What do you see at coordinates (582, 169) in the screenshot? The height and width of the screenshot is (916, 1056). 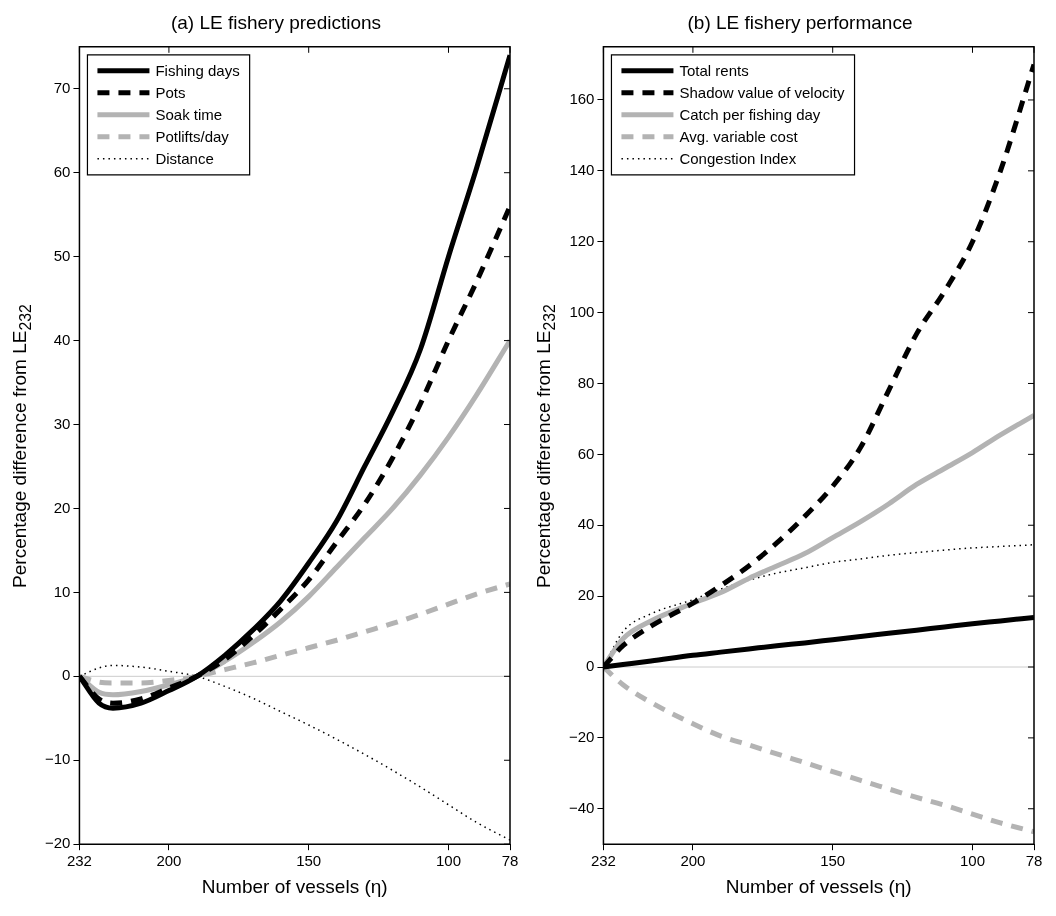 I see `y-tick-label: 140` at bounding box center [582, 169].